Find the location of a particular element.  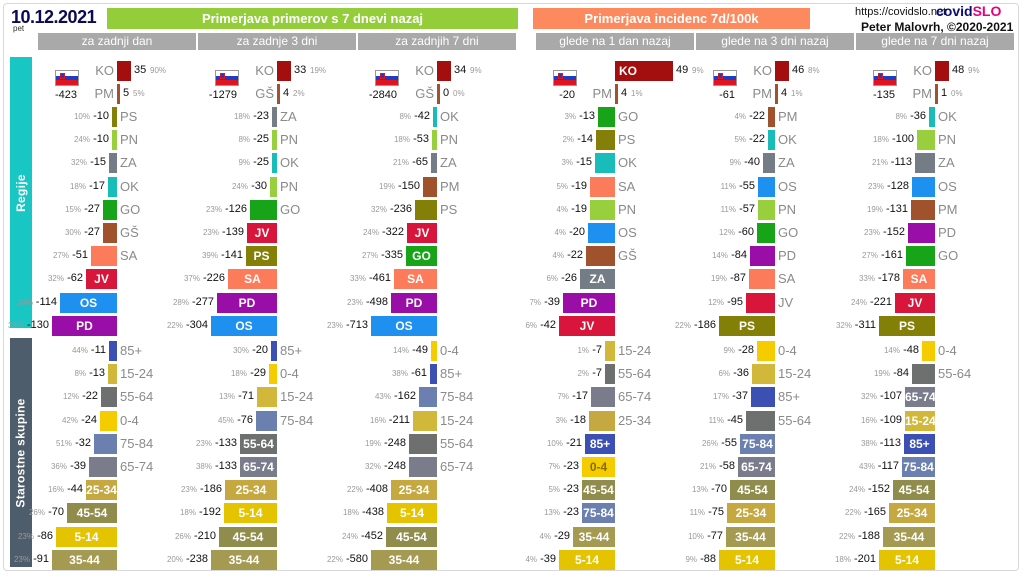

top-bar-value: 5 is located at coordinates (126, 93).